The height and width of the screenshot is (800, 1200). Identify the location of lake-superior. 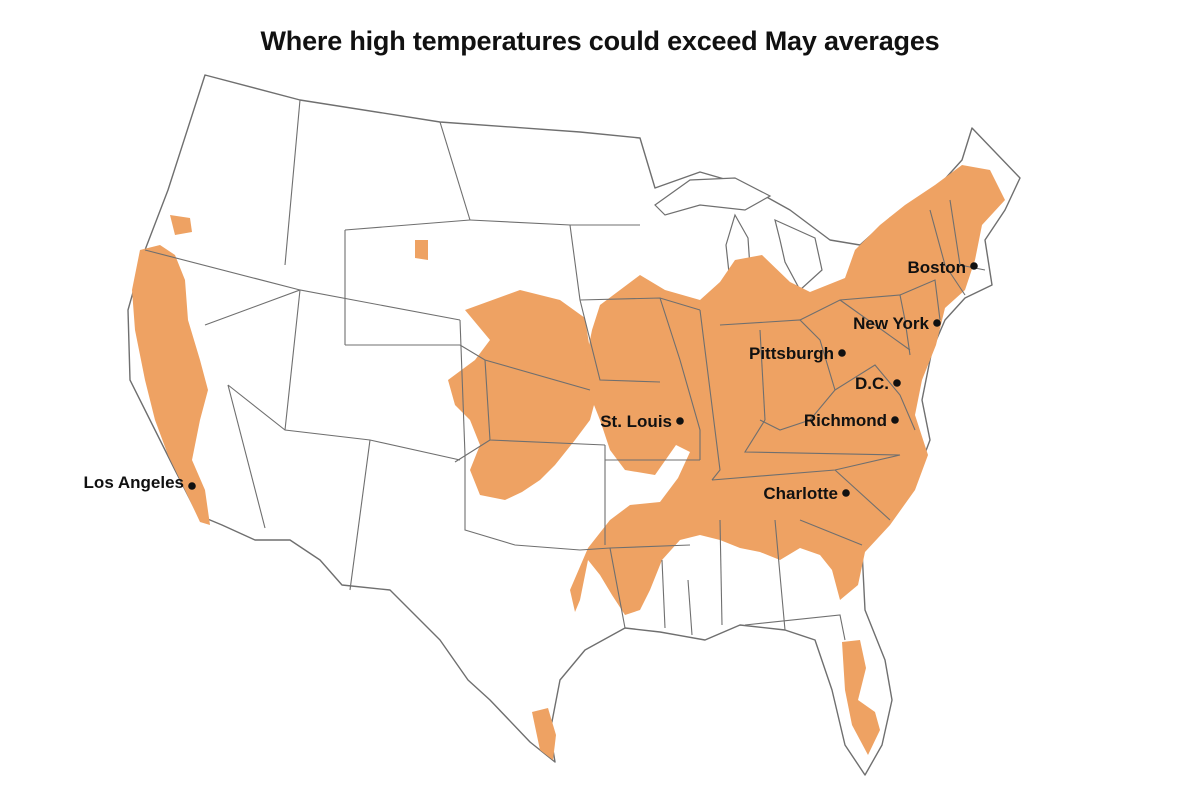
(713, 196).